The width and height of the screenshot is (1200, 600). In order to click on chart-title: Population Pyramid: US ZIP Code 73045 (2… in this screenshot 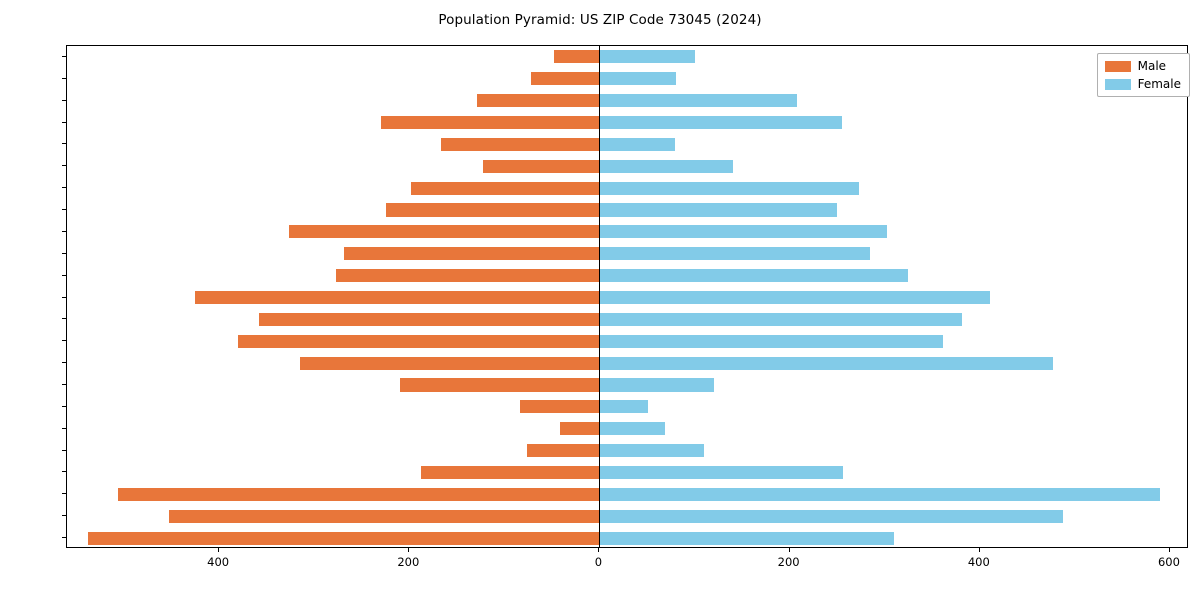, I will do `click(600, 20)`.